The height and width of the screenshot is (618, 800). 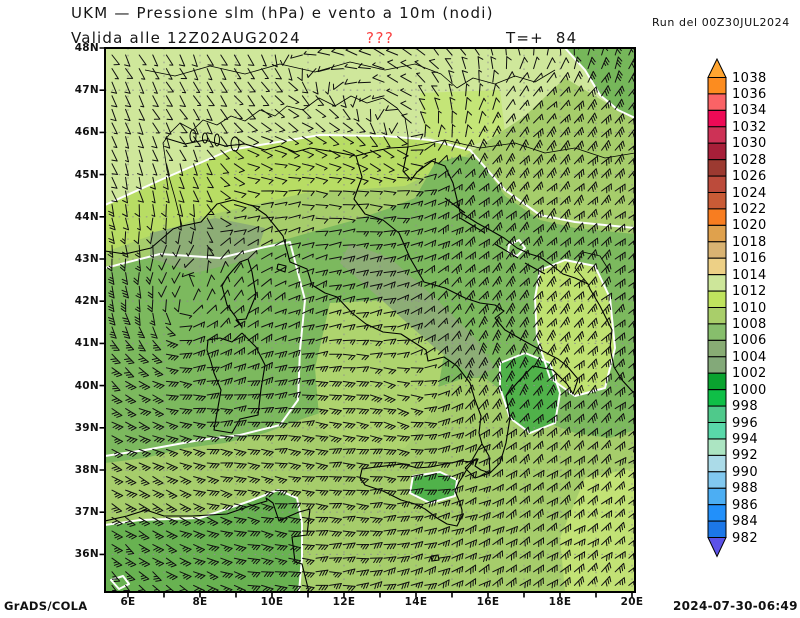 What do you see at coordinates (86, 512) in the screenshot?
I see `lat-tick-label: 37N` at bounding box center [86, 512].